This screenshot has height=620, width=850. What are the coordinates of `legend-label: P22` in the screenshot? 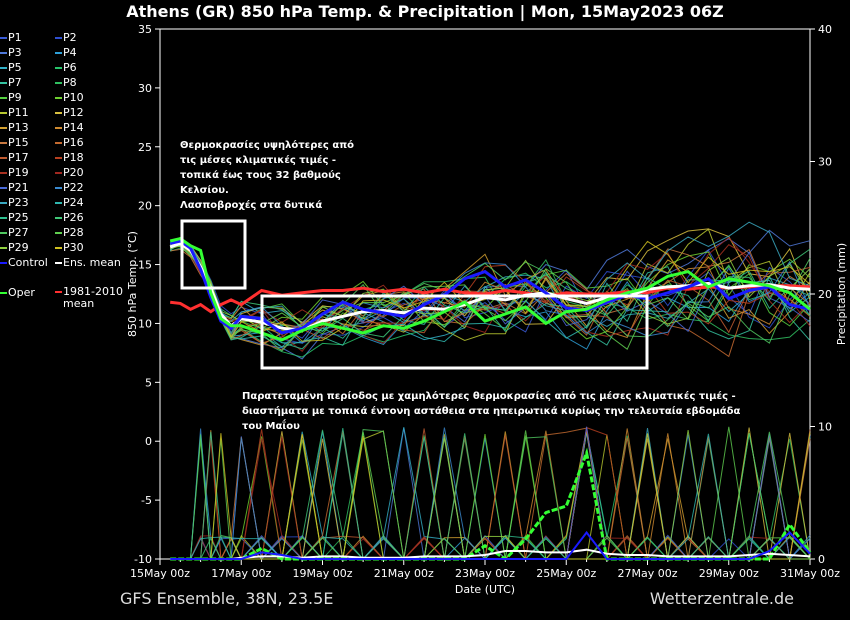 It's located at (73, 187).